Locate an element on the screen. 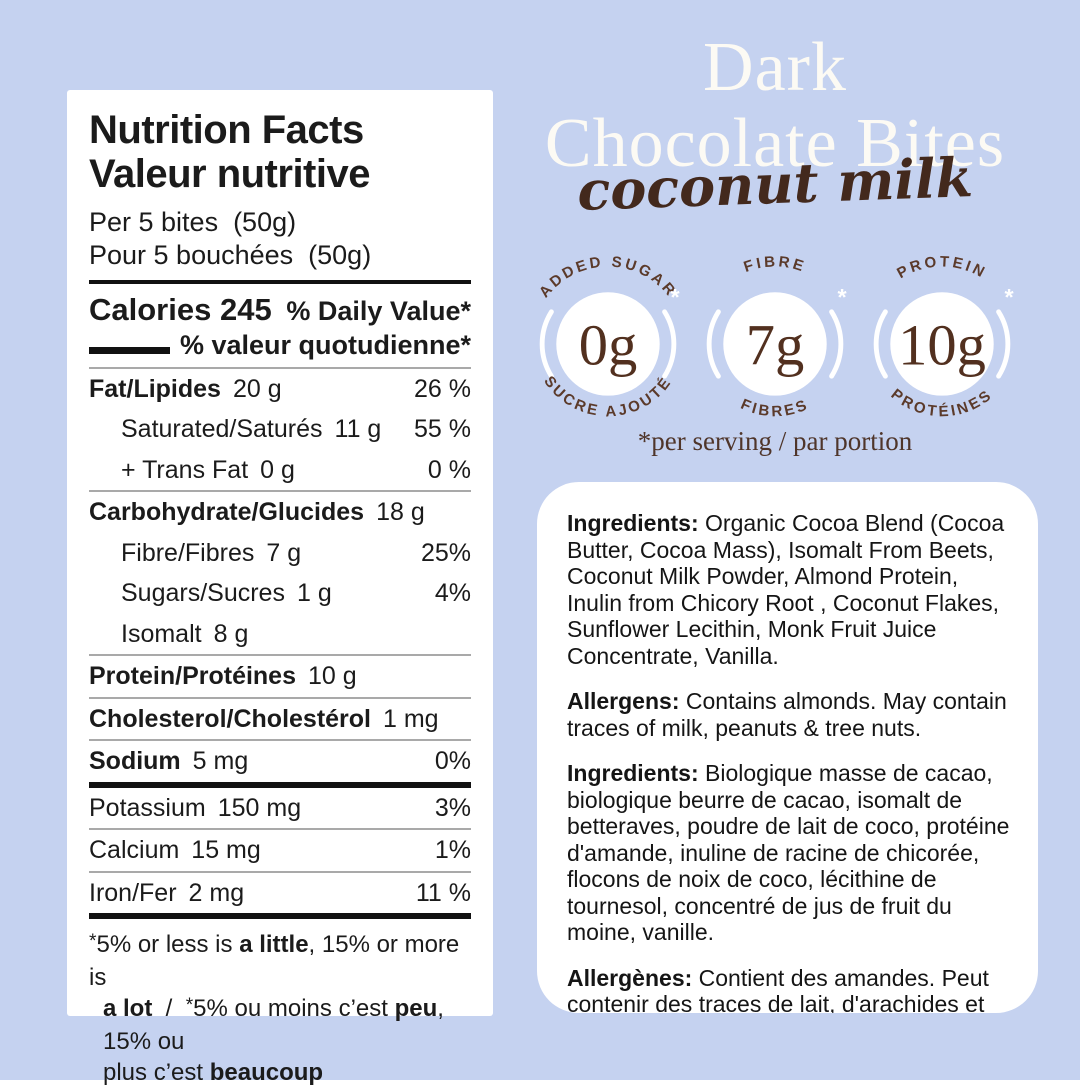 This screenshot has width=1080, height=1088. badge-top-text: FIBRE is located at coordinates (774, 264).